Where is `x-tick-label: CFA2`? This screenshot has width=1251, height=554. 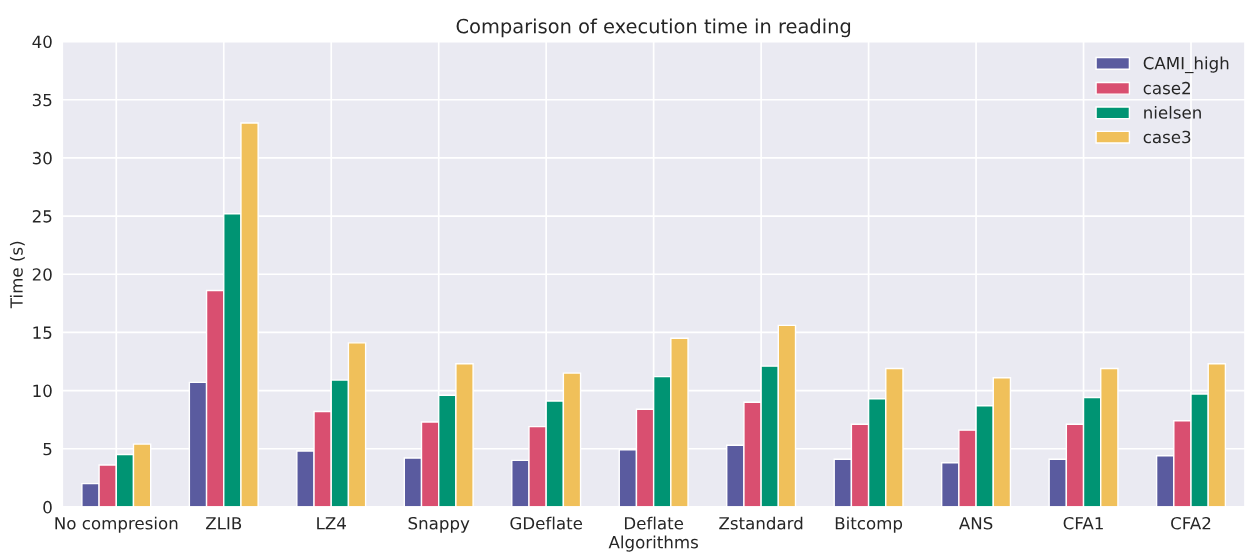 x-tick-label: CFA2 is located at coordinates (1191, 523).